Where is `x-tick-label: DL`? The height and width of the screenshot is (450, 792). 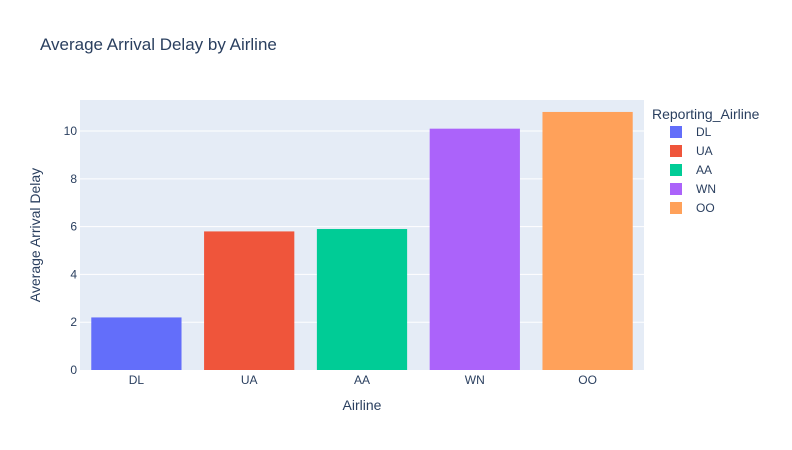 x-tick-label: DL is located at coordinates (137, 380).